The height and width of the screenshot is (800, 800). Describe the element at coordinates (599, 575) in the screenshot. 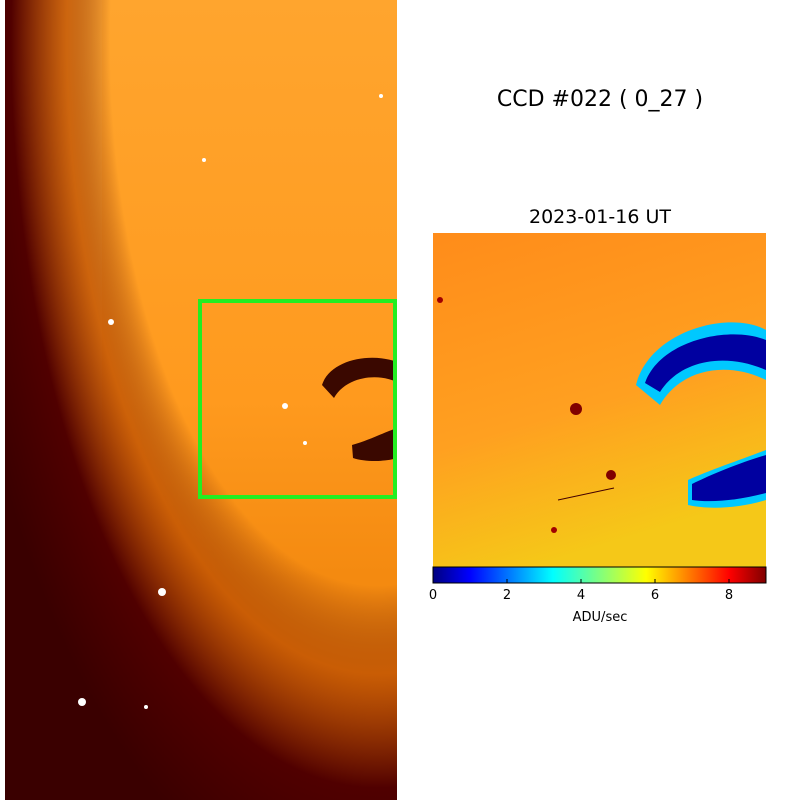

I see `colorbar-gradient` at that location.